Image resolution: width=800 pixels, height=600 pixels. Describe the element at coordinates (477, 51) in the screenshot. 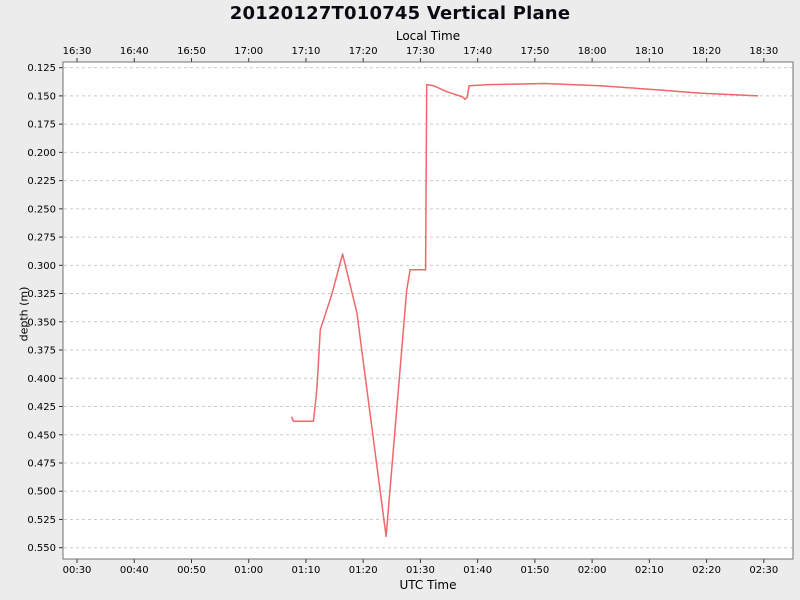

I see `x-tick-label-local: 17:40` at that location.